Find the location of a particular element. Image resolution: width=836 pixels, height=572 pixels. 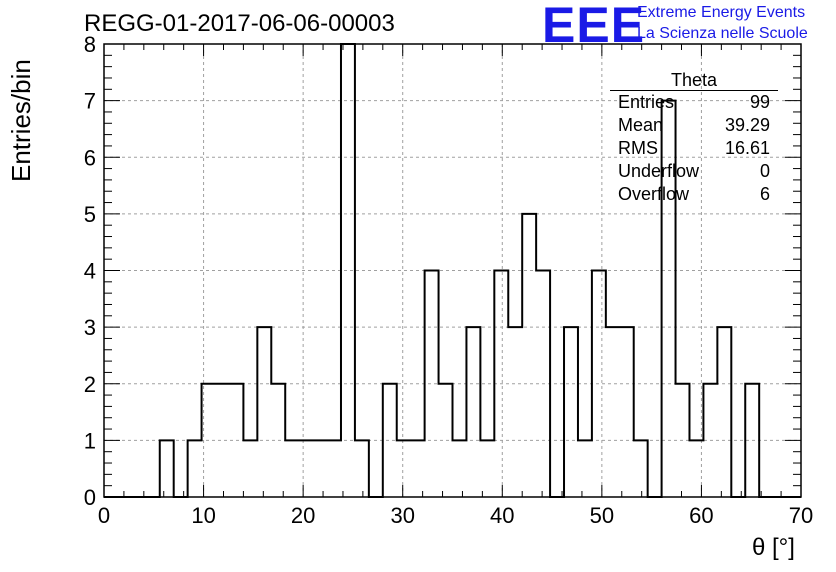

stats-row-rms: RMS 16.61 is located at coordinates (694, 148).